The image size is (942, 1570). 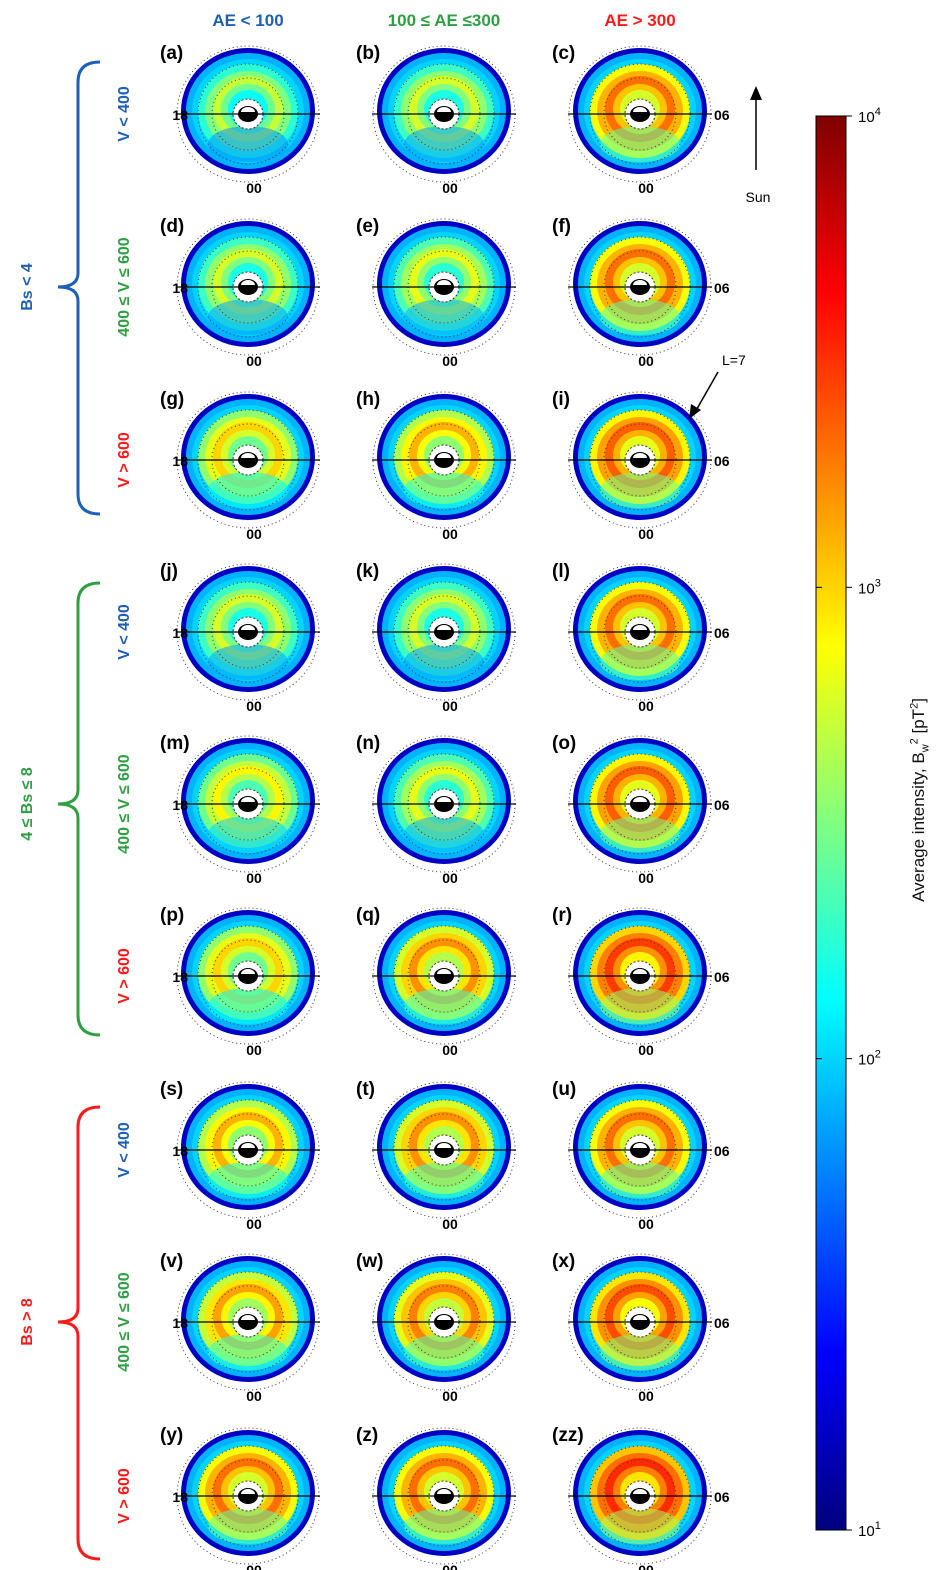 I want to click on dial-panel: (a) 18 00, so click(x=240, y=119).